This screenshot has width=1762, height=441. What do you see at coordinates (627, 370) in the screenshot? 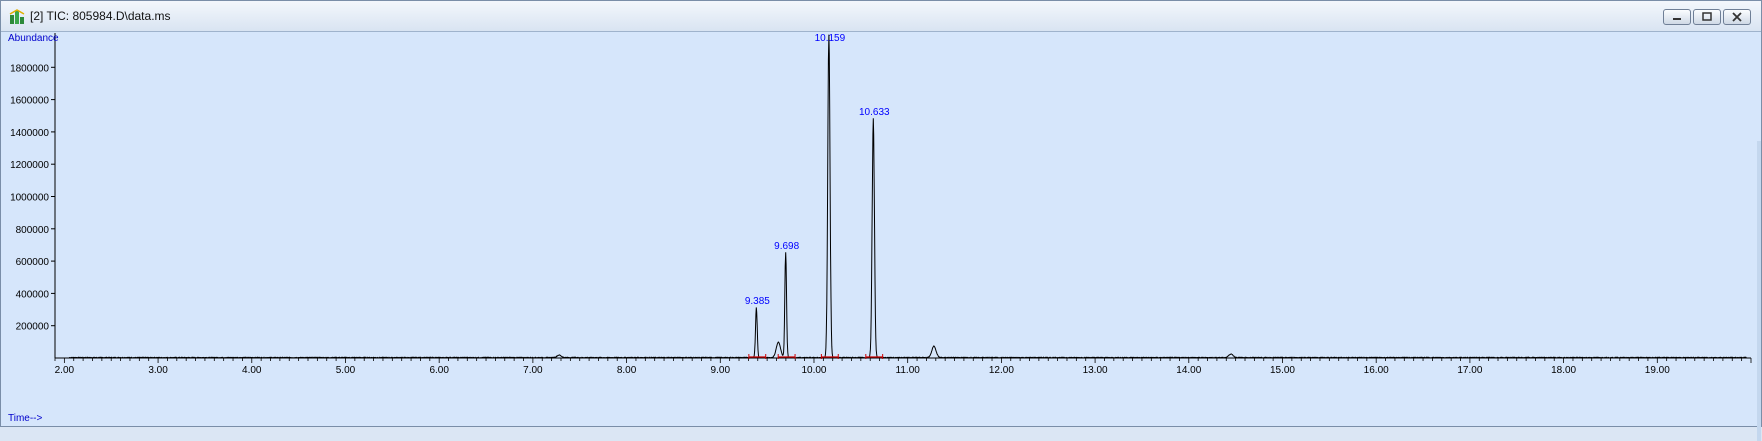
I see `x-tick-label: 8.00` at bounding box center [627, 370].